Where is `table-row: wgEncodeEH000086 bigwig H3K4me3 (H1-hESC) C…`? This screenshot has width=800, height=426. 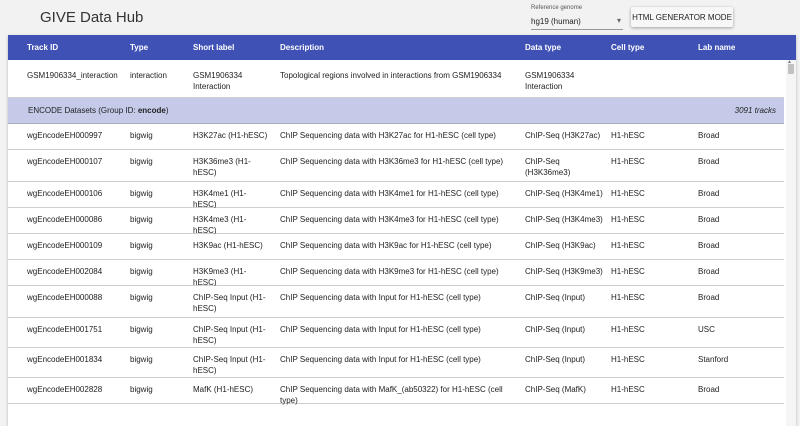
table-row: wgEncodeEH000086 bigwig H3K4me3 (H1-hESC) C… is located at coordinates (396, 221).